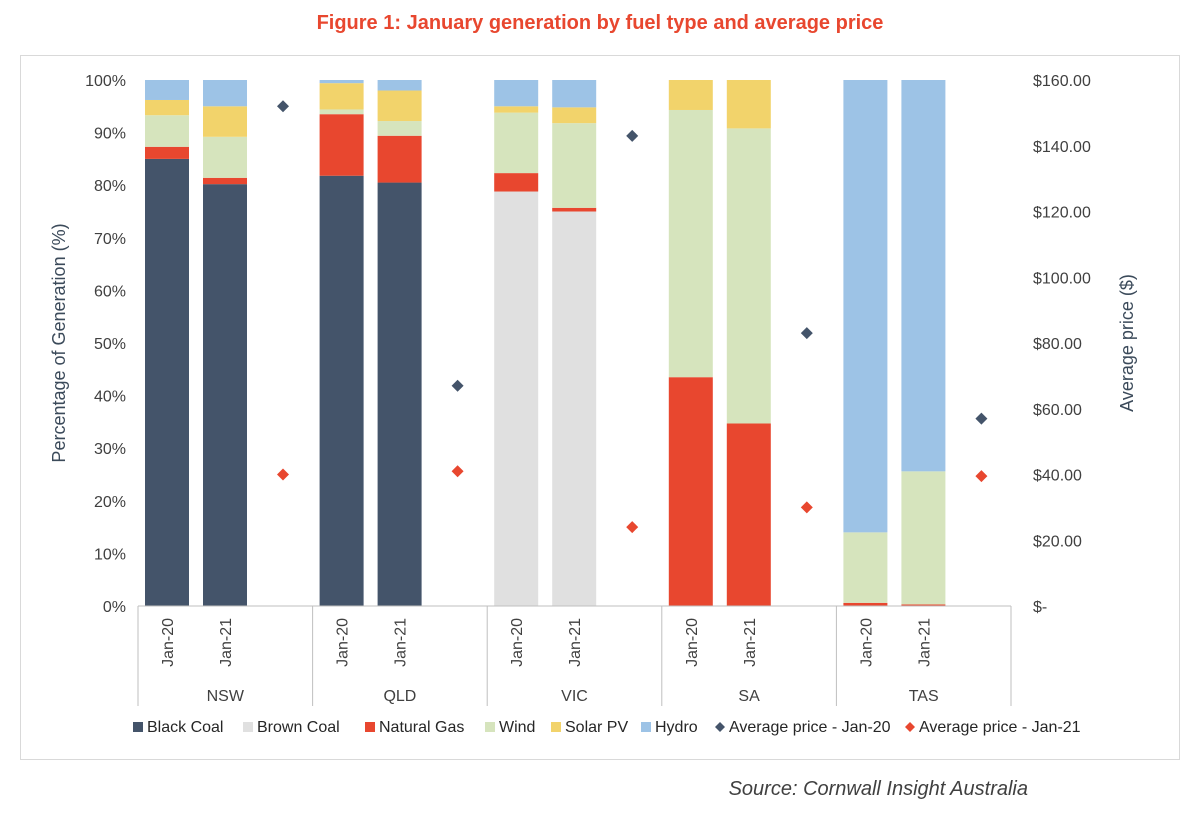 This screenshot has height=840, width=1200. I want to click on group-label: SA, so click(749, 696).